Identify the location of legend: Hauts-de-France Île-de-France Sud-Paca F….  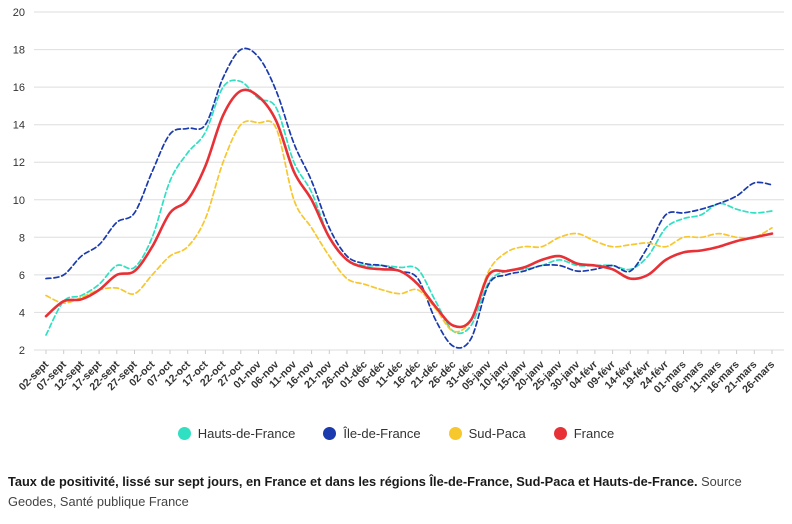
(396, 433).